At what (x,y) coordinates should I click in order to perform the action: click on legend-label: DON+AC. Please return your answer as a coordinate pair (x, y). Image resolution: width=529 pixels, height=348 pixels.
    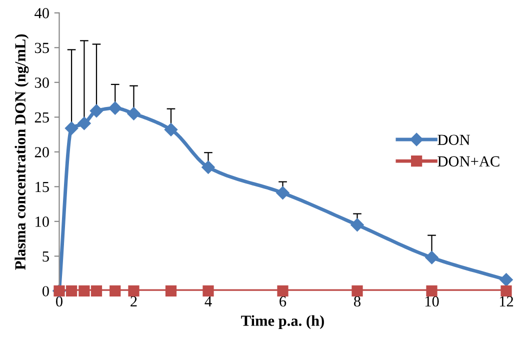
    Looking at the image, I should click on (469, 161).